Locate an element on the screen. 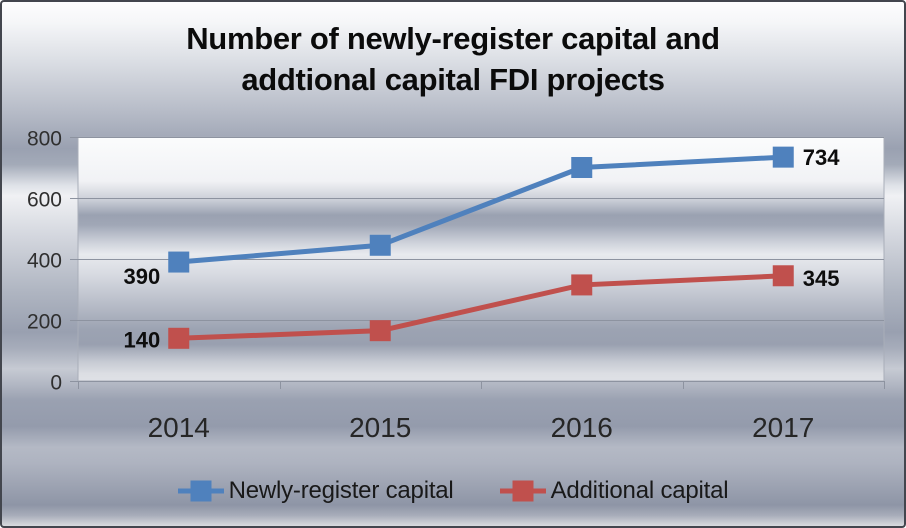  data-point-label: 140 is located at coordinates (142, 339).